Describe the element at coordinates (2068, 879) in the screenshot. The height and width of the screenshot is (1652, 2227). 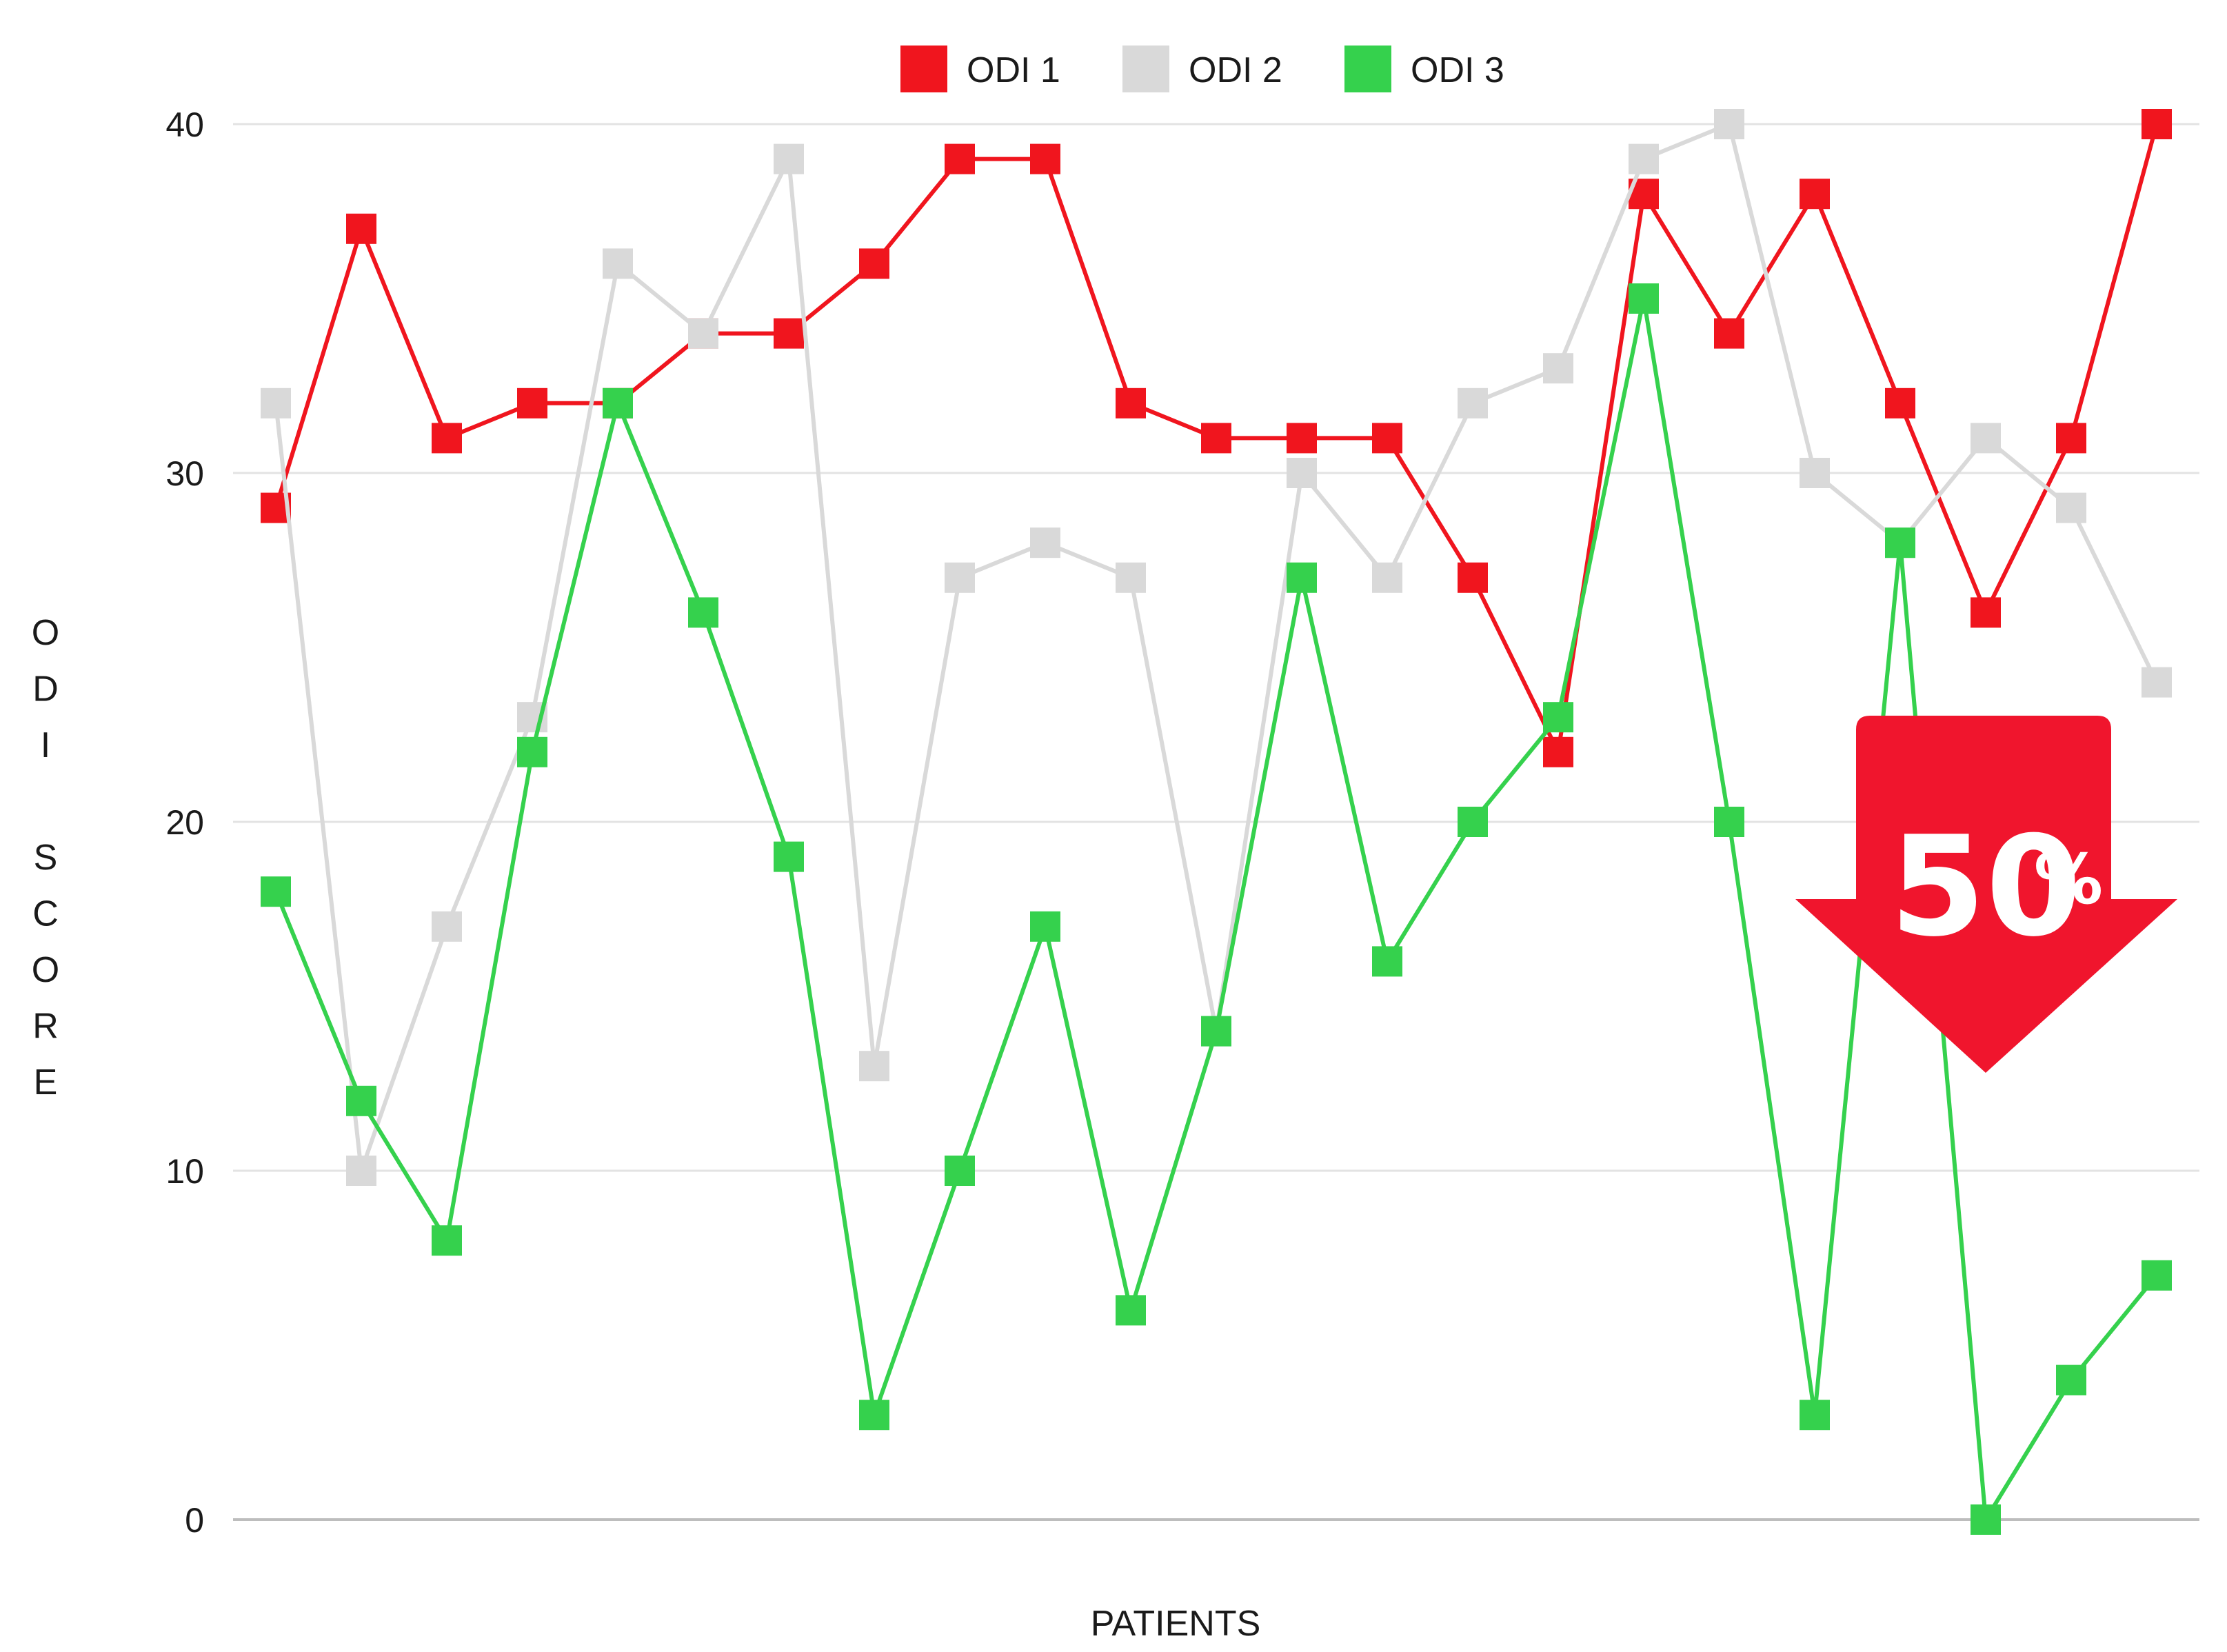
I see `badge-percent-sign: %` at that location.